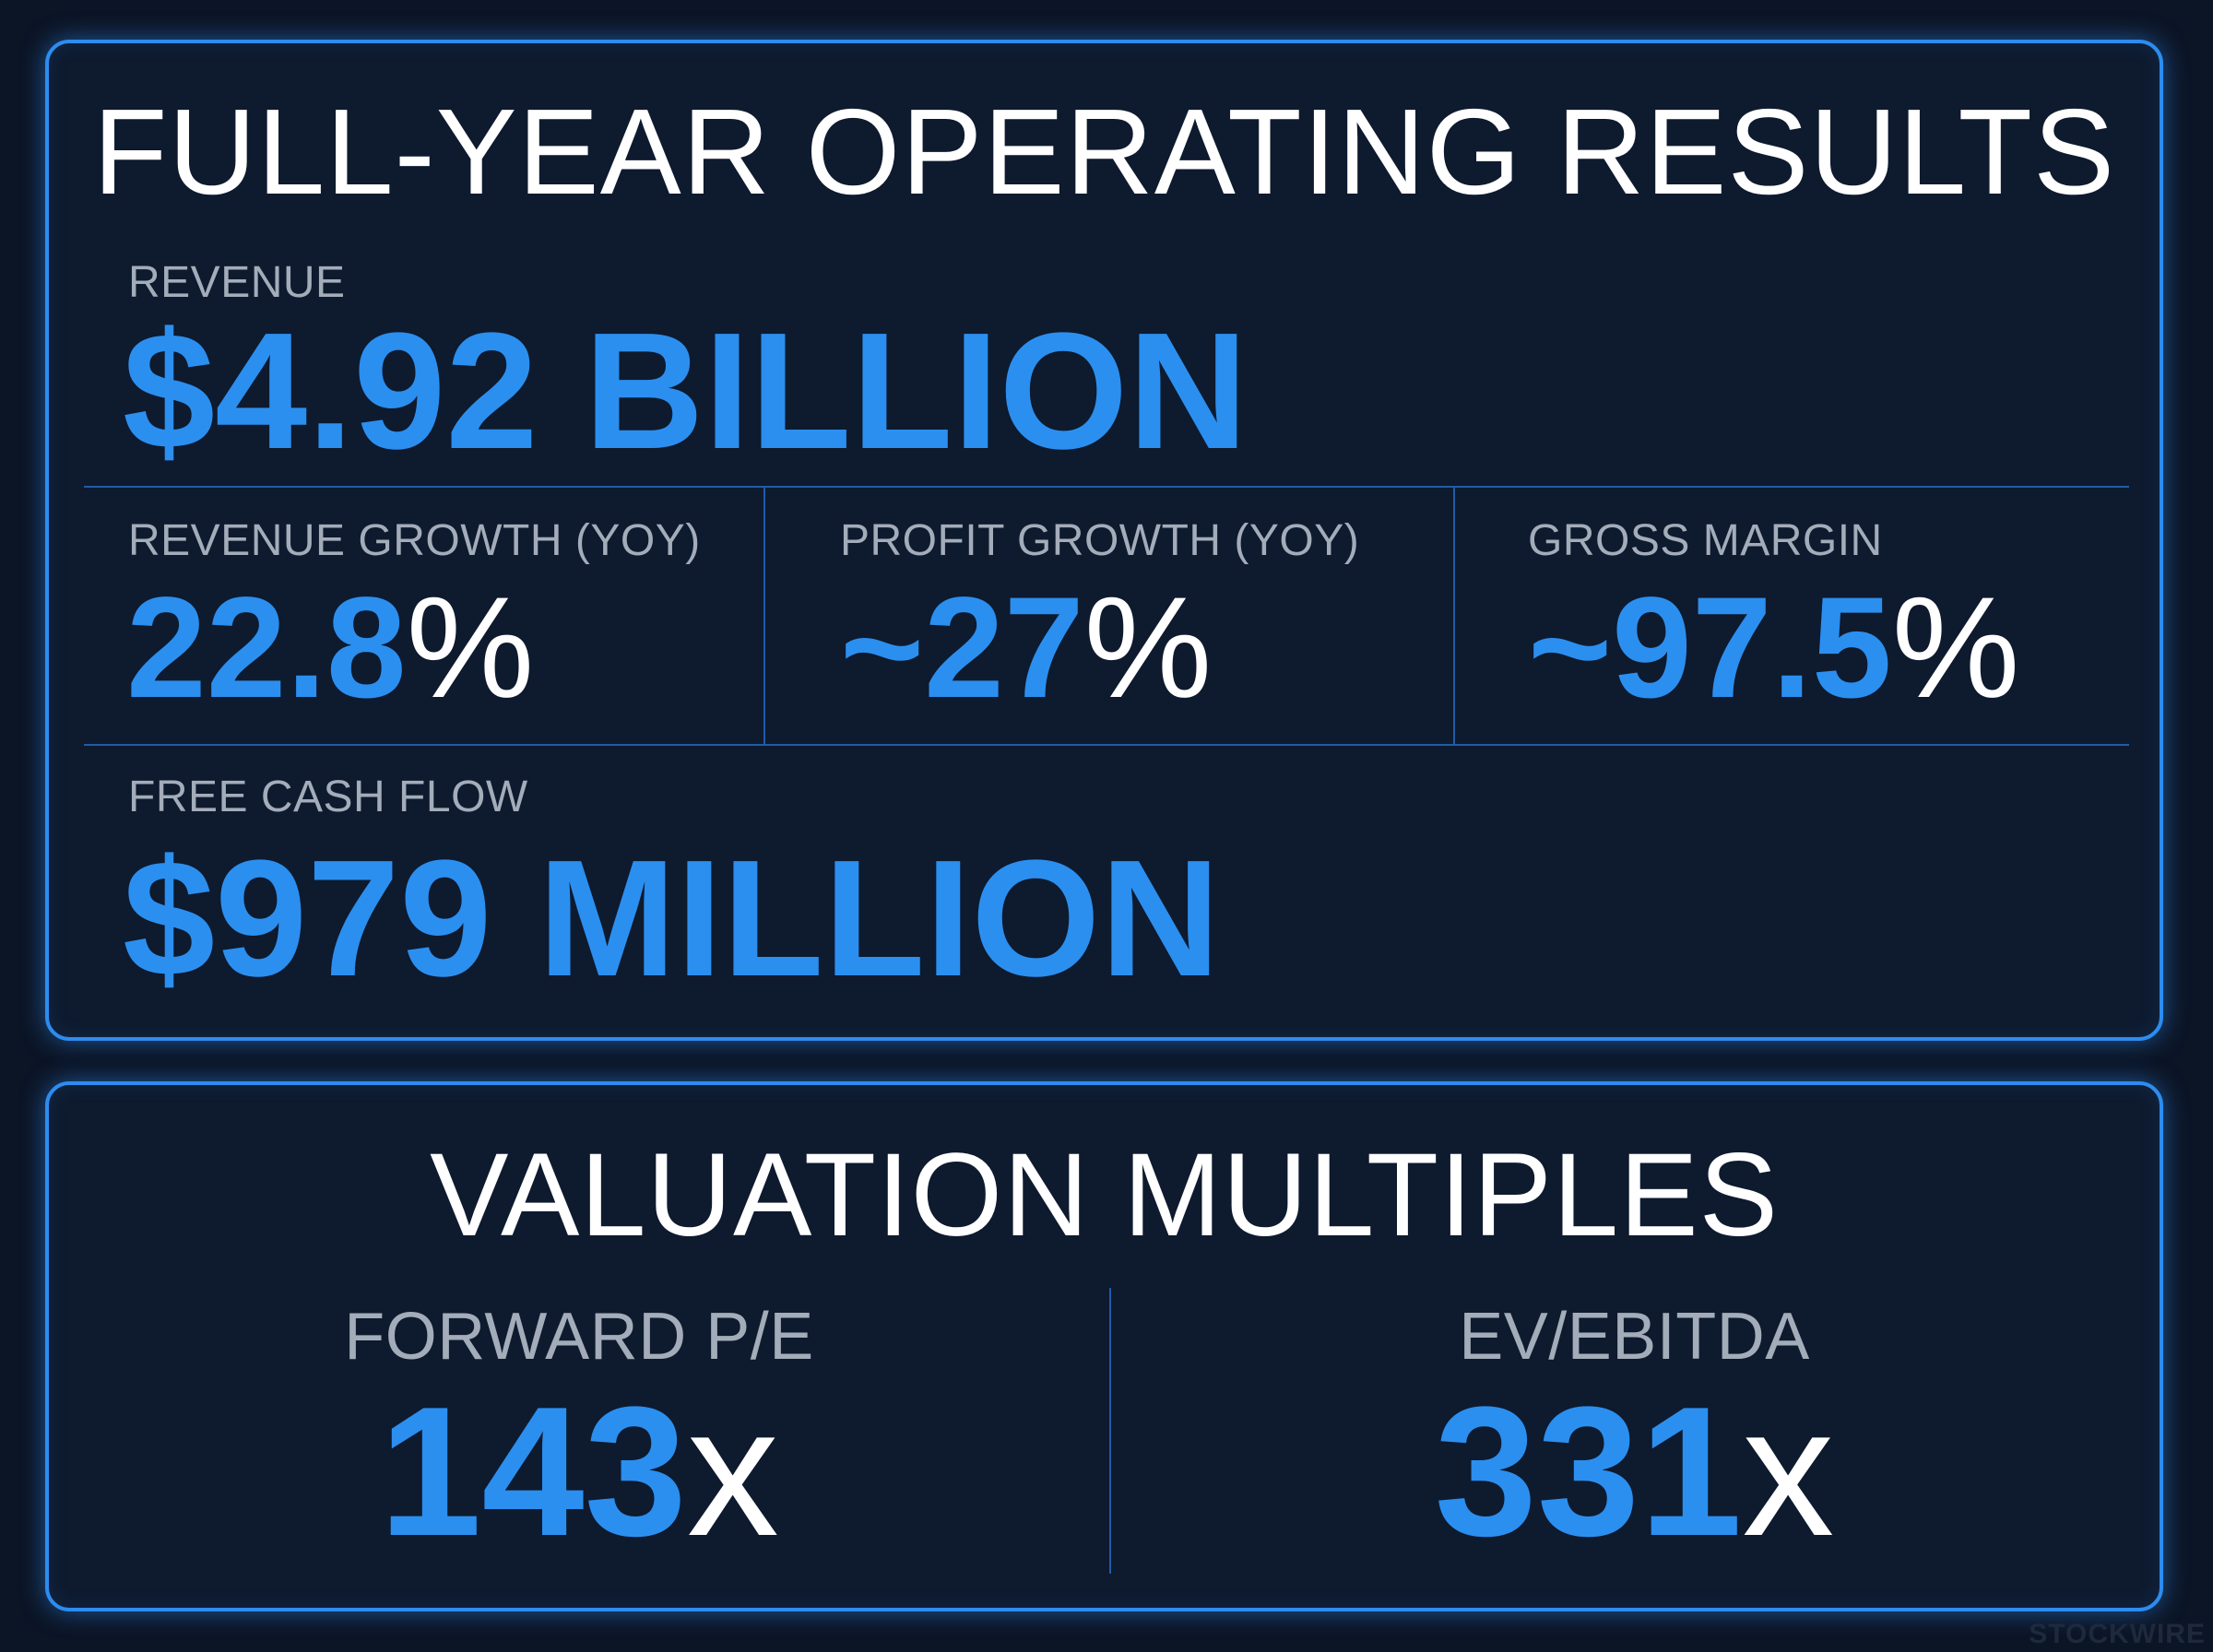  What do you see at coordinates (2117, 1634) in the screenshot?
I see `watermark: STOCKWIRE` at bounding box center [2117, 1634].